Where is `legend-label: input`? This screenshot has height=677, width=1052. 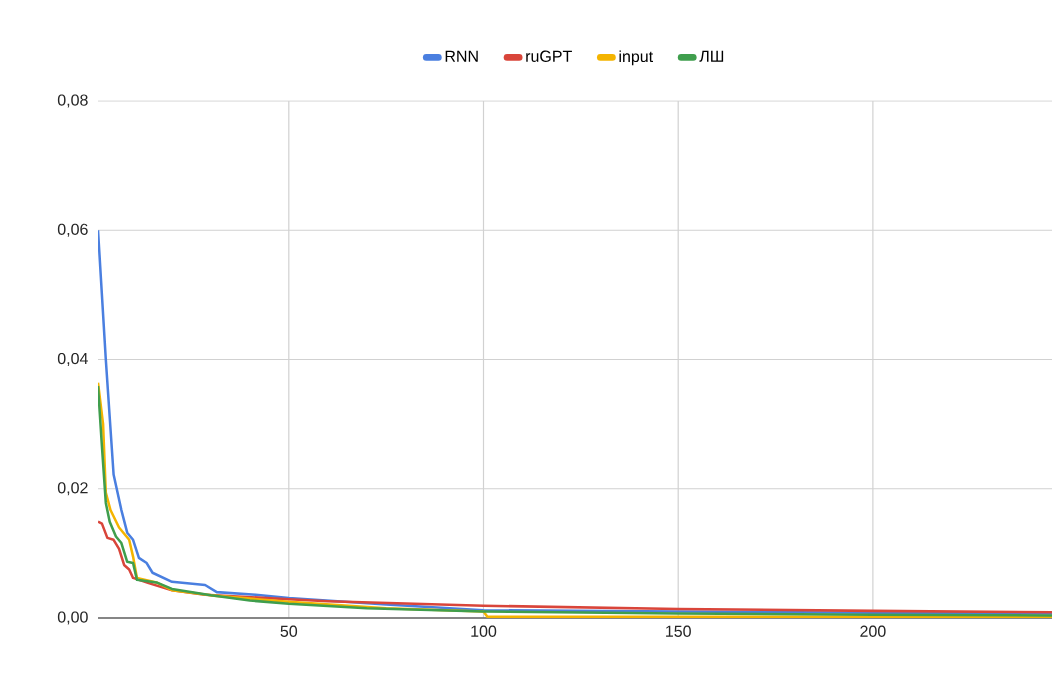 legend-label: input is located at coordinates (636, 58).